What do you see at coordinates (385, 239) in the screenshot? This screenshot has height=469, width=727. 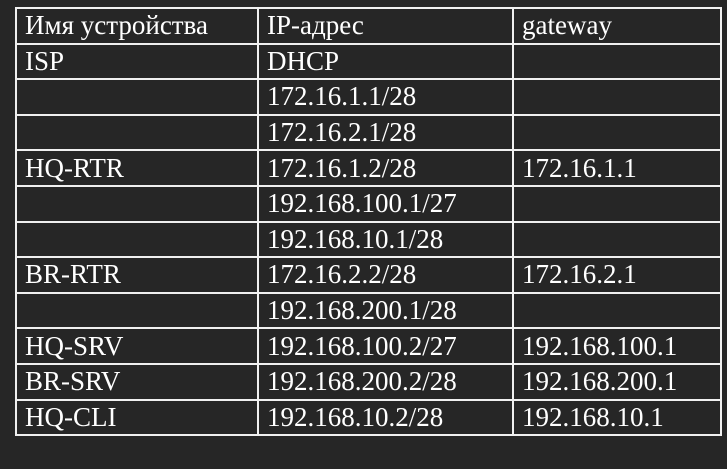 I see `ip-address-cell: 192.168.10.1/28` at bounding box center [385, 239].